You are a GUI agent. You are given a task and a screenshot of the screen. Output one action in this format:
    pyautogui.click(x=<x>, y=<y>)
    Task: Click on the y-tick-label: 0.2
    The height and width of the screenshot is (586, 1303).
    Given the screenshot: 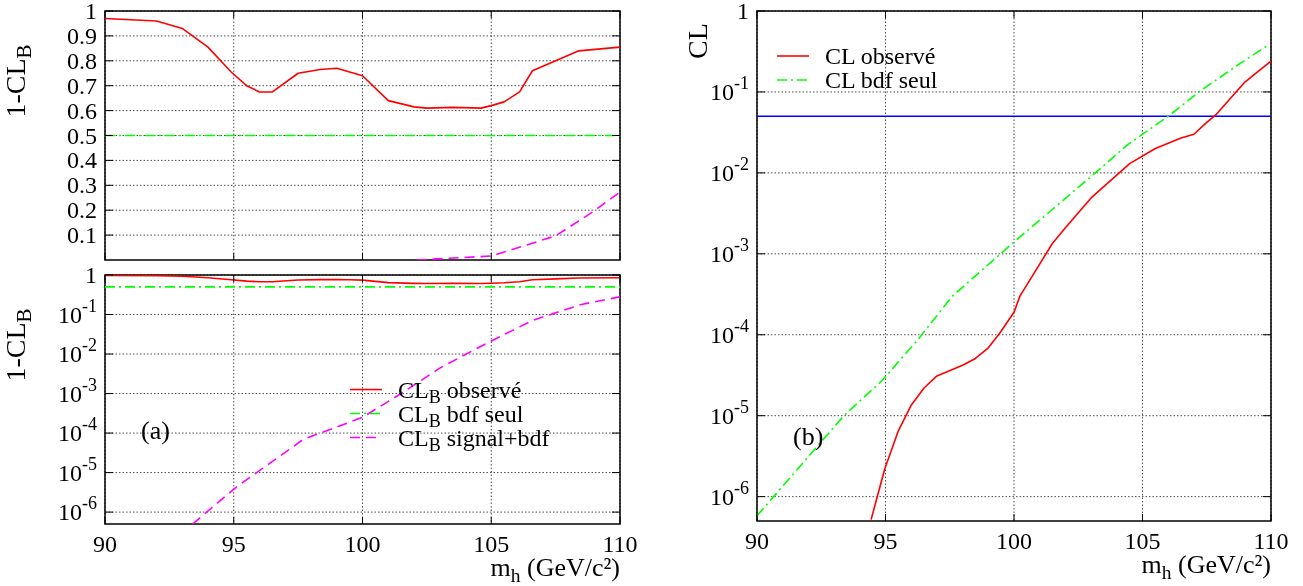 What is the action you would take?
    pyautogui.click(x=82, y=210)
    